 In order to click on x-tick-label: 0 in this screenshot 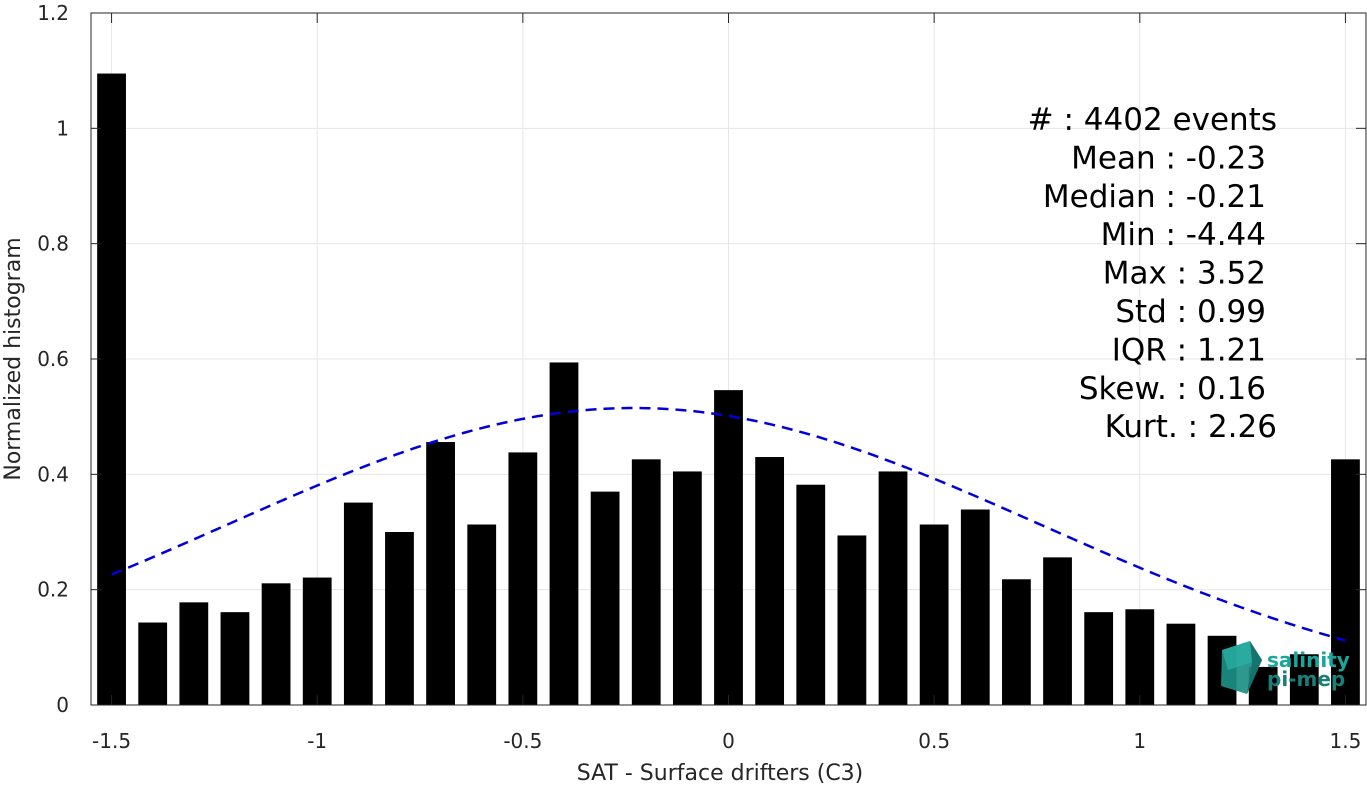, I will do `click(728, 741)`.